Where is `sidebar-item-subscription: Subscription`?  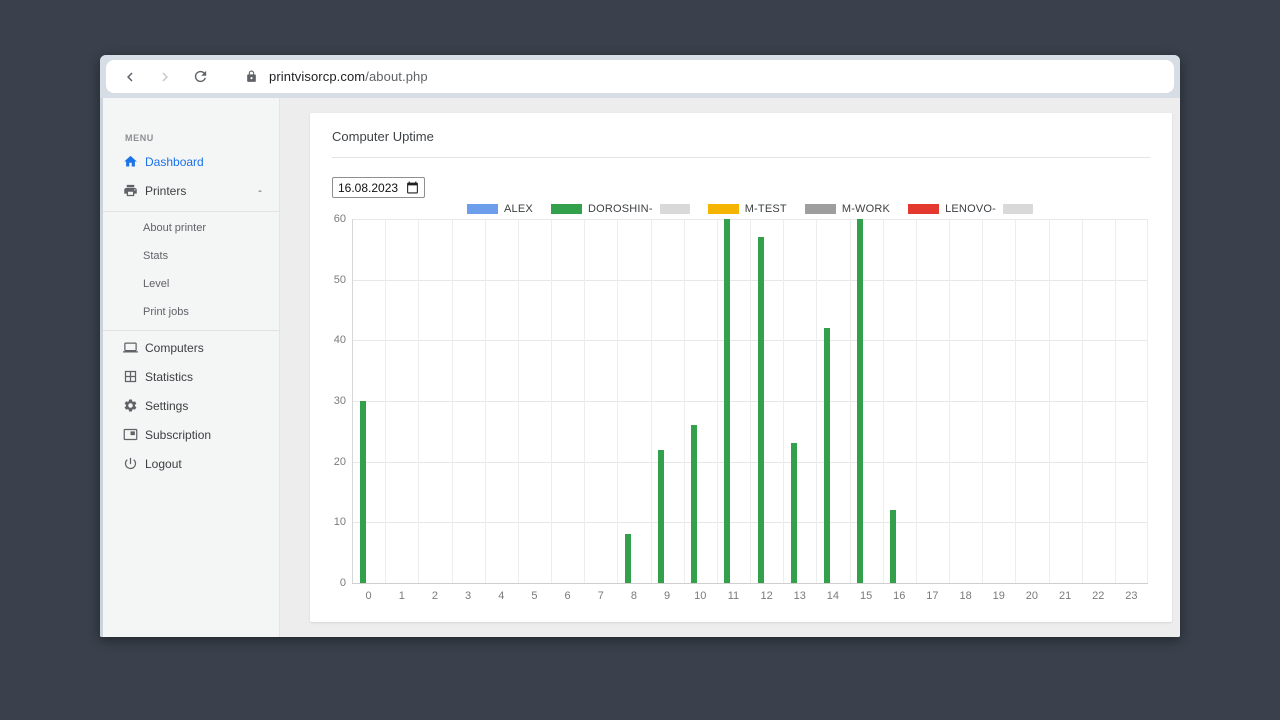
sidebar-item-subscription: Subscription is located at coordinates (191, 434).